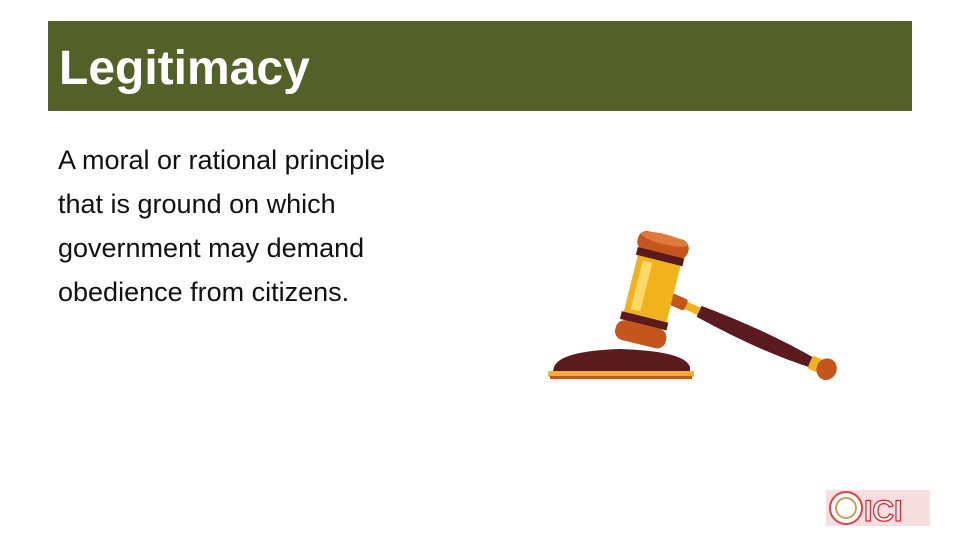 The width and height of the screenshot is (960, 540). I want to click on gavel-icon, so click(692, 306).